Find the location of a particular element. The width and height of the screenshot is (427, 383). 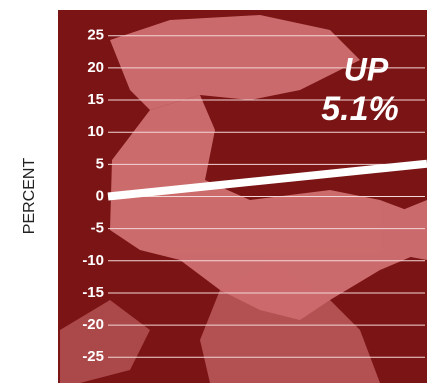

y-tick-label: 25 is located at coordinates (95, 35).